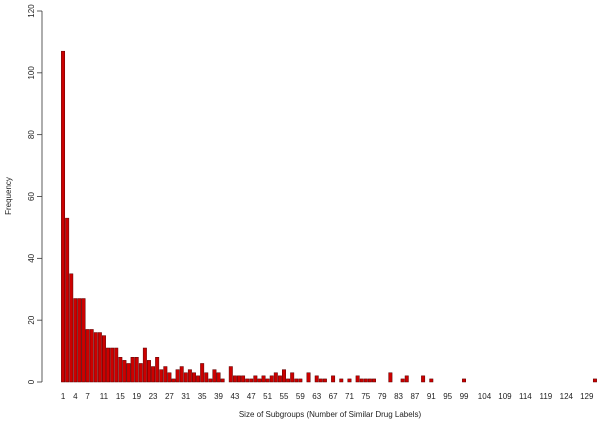 The height and width of the screenshot is (425, 603). What do you see at coordinates (153, 396) in the screenshot?
I see `x-tick-label: 23` at bounding box center [153, 396].